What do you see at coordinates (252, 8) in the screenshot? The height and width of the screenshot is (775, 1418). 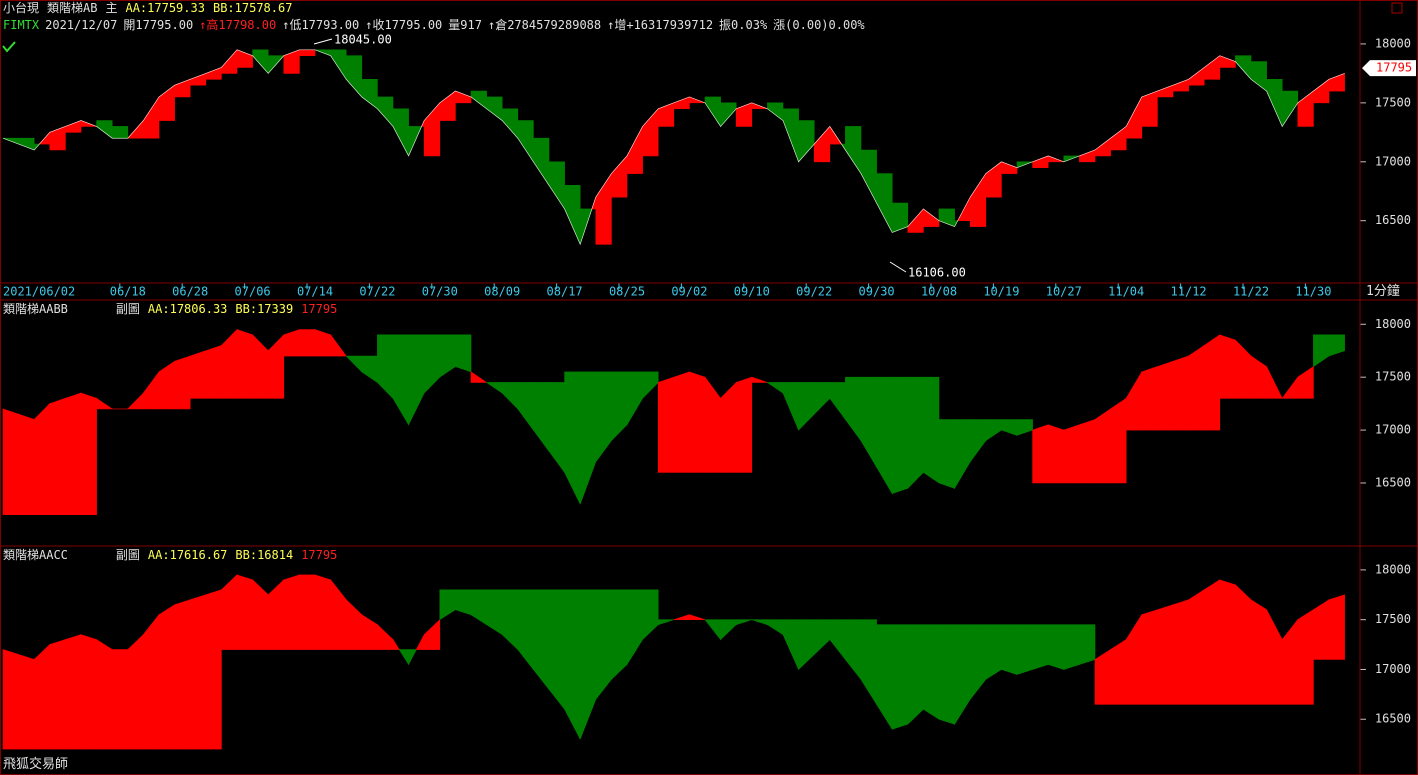 I see `bb: BB:17578.67` at bounding box center [252, 8].